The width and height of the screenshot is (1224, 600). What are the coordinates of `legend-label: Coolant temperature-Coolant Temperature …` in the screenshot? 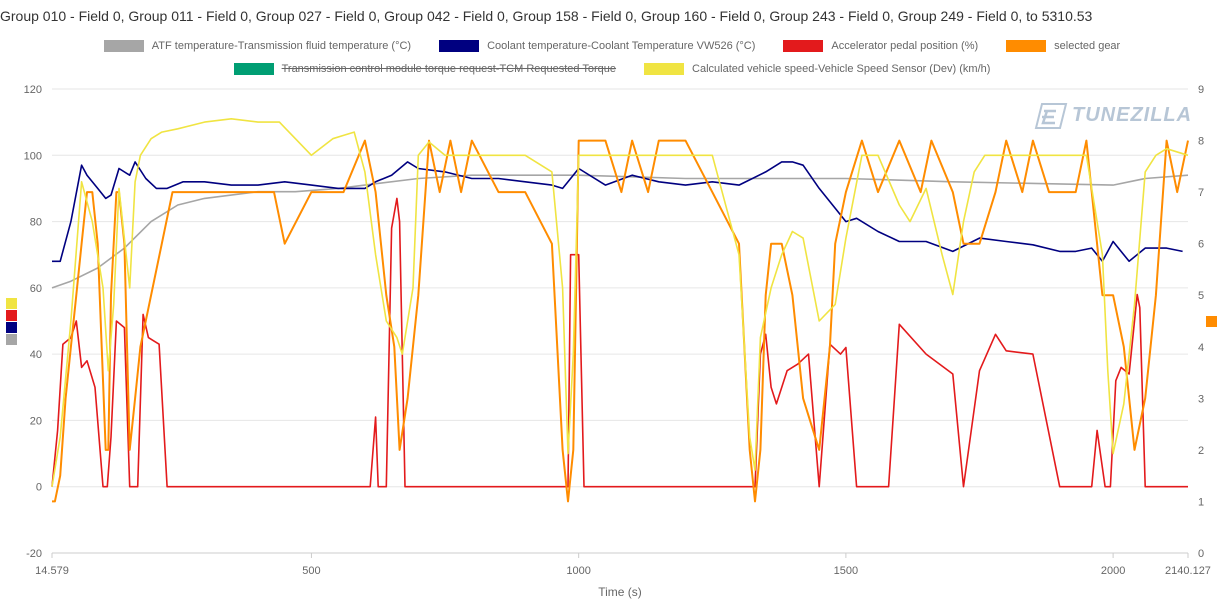 It's located at (621, 46).